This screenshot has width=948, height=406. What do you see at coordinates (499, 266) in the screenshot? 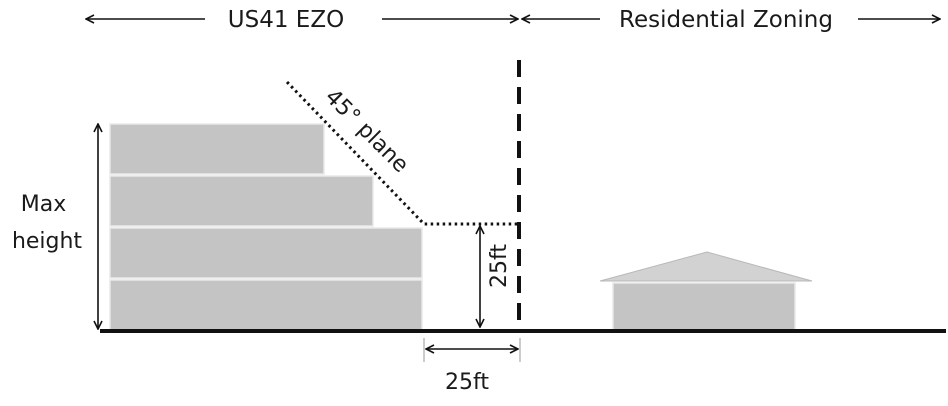
I see `vertical-setback-label: 25ft` at bounding box center [499, 266].